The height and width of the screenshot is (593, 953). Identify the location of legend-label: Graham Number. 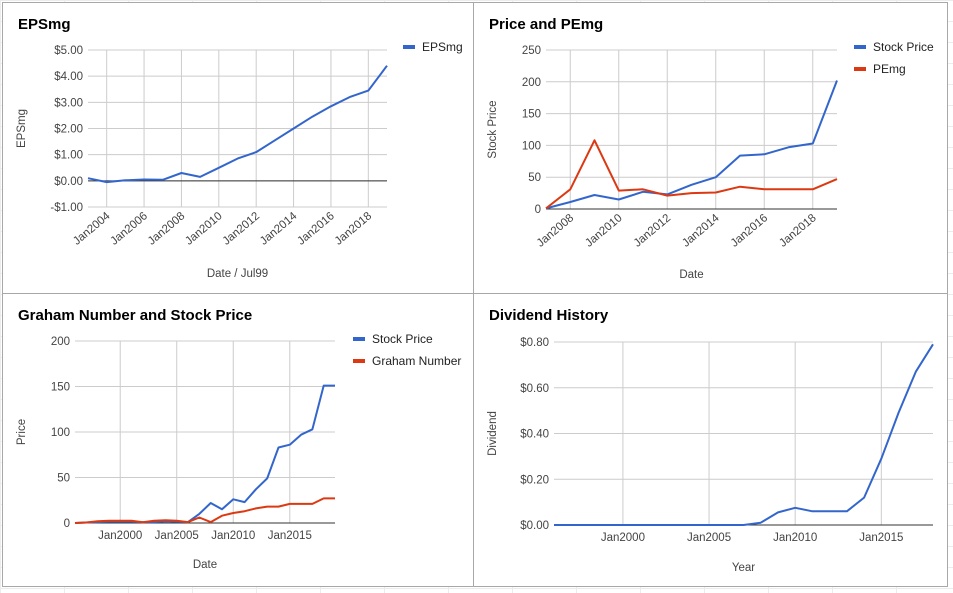
(416, 361).